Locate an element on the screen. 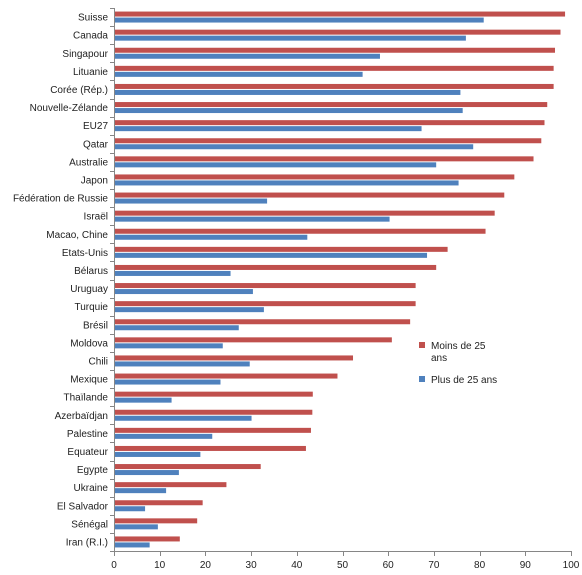 This screenshot has height=575, width=582. category-label: Equateur is located at coordinates (87, 452).